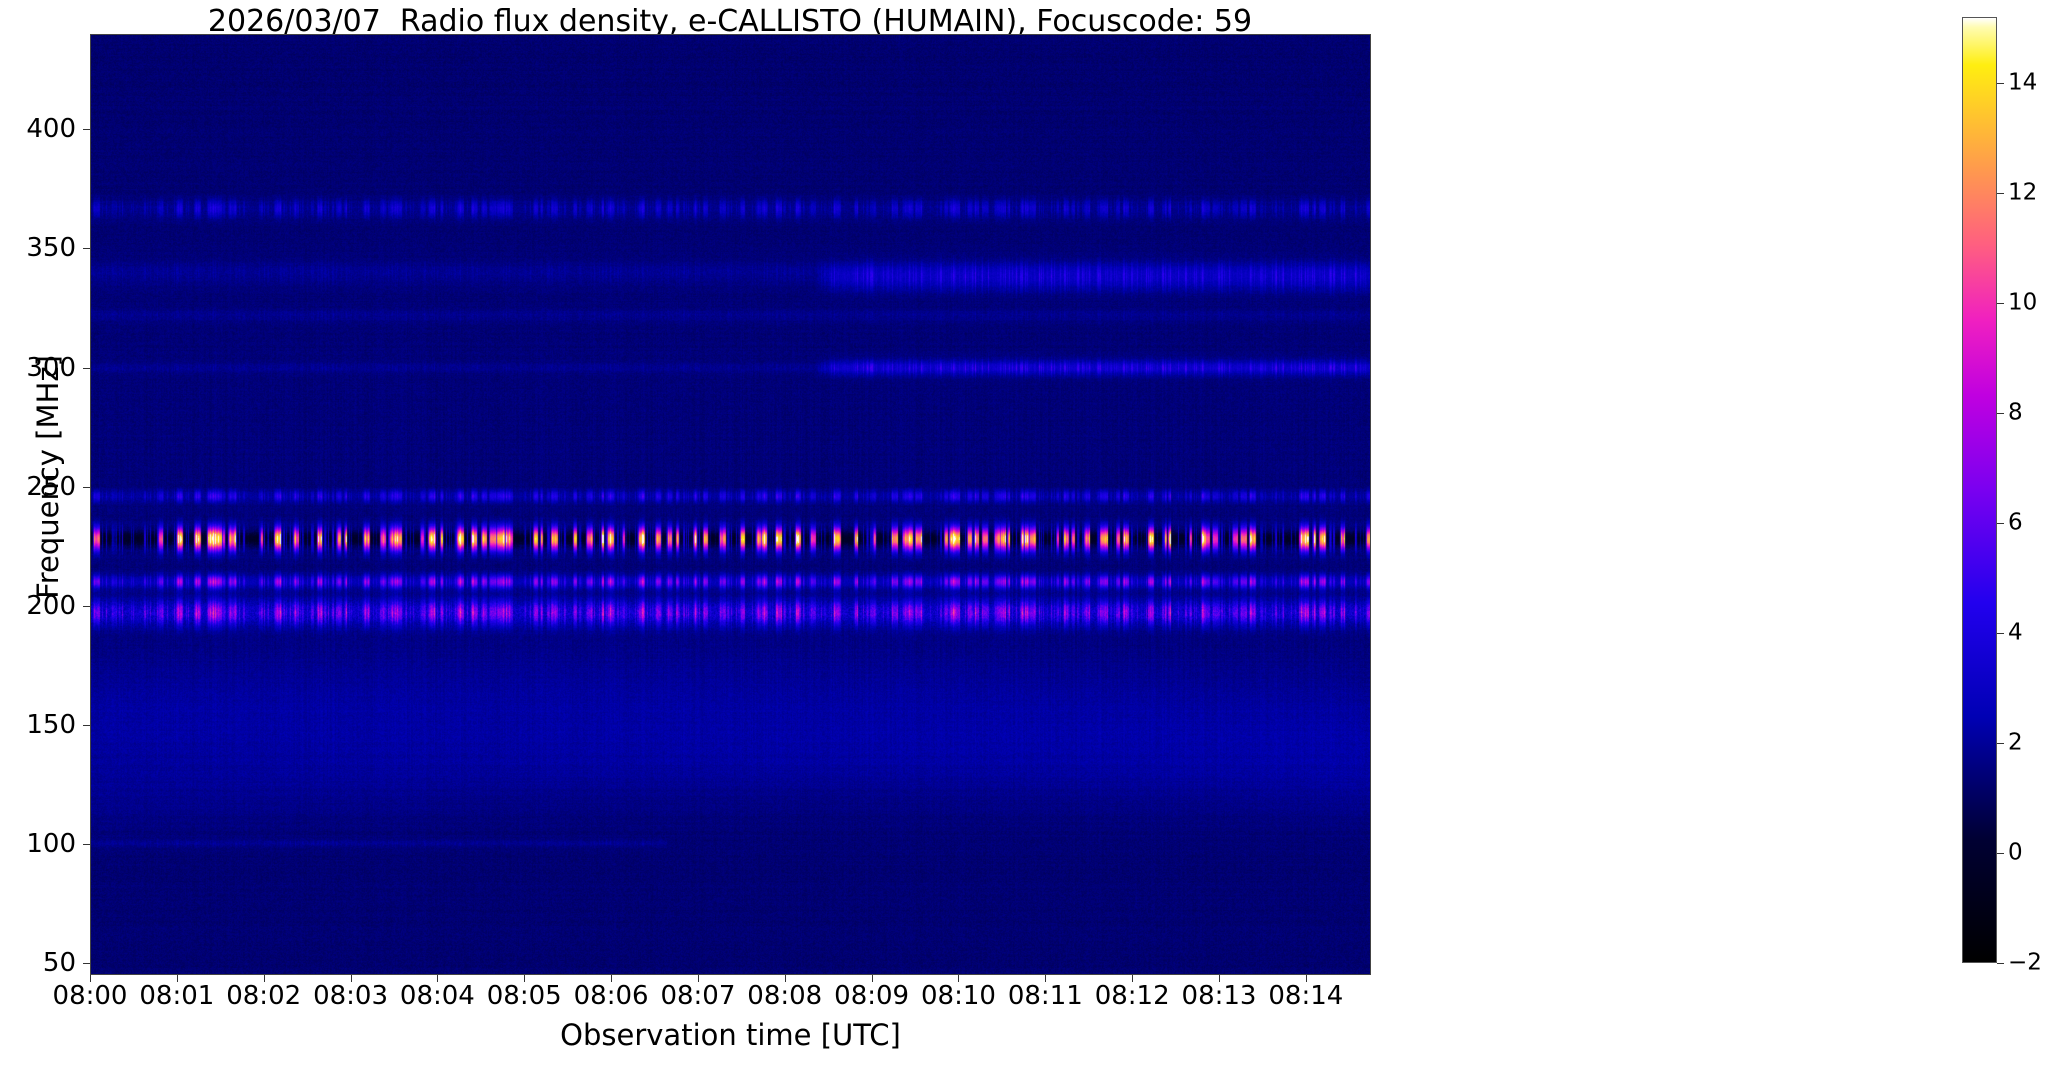 This screenshot has height=1067, width=2066. Describe the element at coordinates (51, 129) in the screenshot. I see `y-tick-label: 400` at that location.